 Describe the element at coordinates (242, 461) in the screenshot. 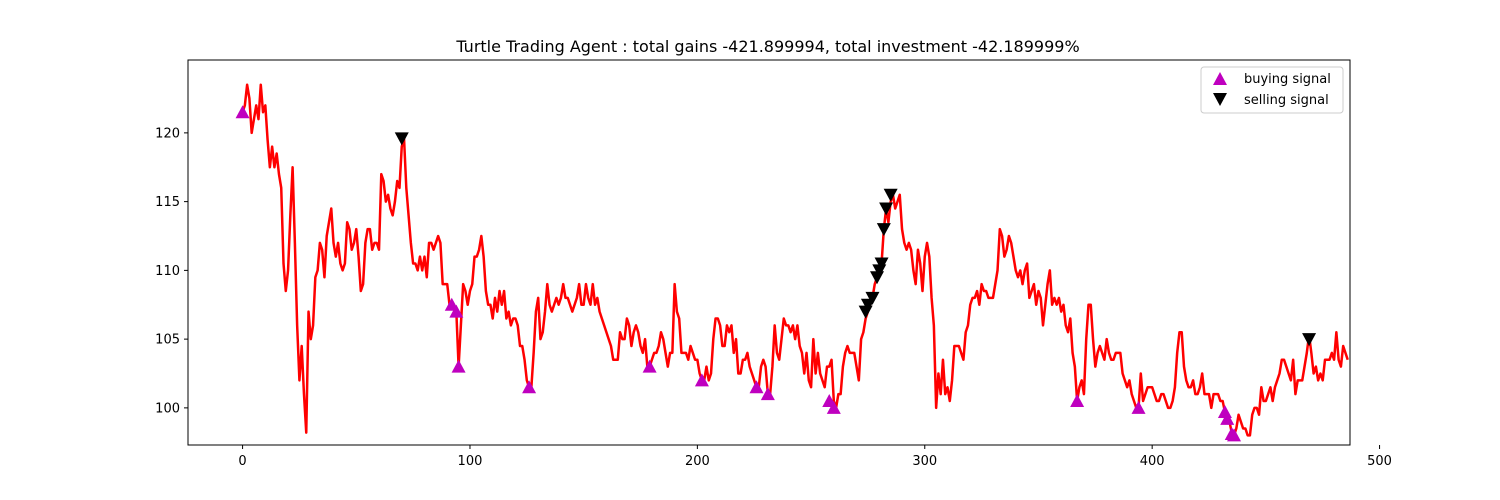

I see `x-tick-label: 0` at that location.